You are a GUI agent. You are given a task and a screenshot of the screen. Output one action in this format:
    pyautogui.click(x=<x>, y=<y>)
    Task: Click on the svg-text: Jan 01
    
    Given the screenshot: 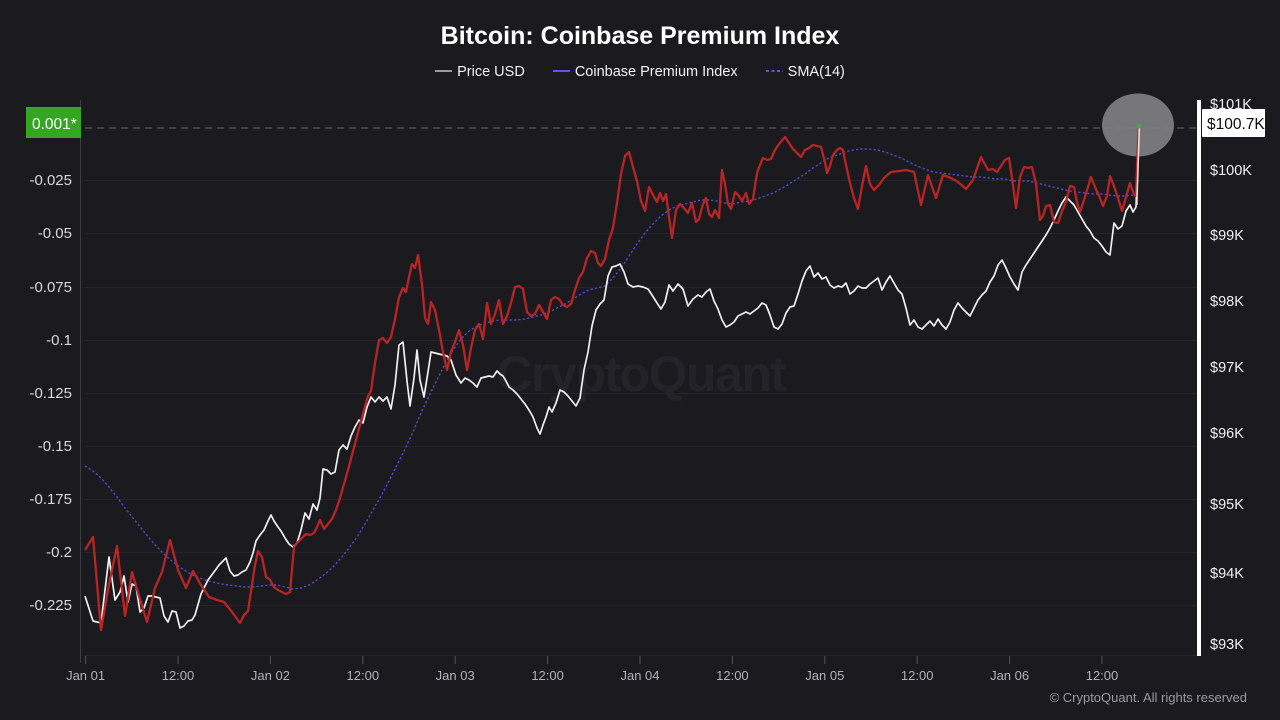 What is the action you would take?
    pyautogui.click(x=85, y=675)
    